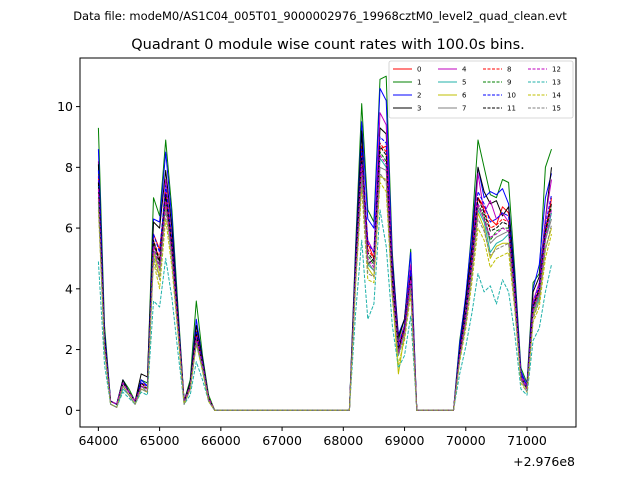 This screenshot has height=480, width=640. I want to click on x-offset-label: +2.976e8, so click(544, 461).